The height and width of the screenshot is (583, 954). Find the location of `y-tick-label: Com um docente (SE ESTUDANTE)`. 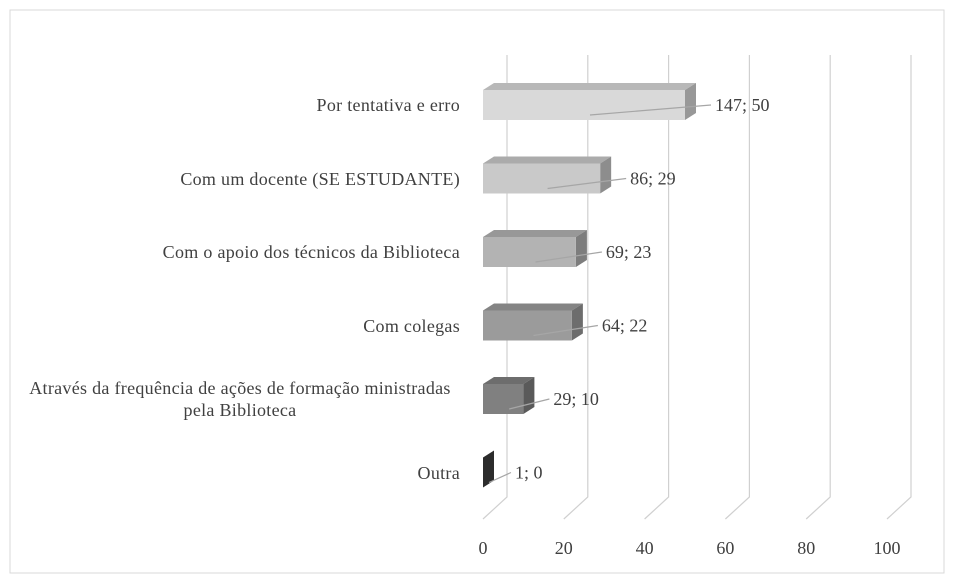

y-tick-label: Com um docente (SE ESTUDANTE) is located at coordinates (320, 178).